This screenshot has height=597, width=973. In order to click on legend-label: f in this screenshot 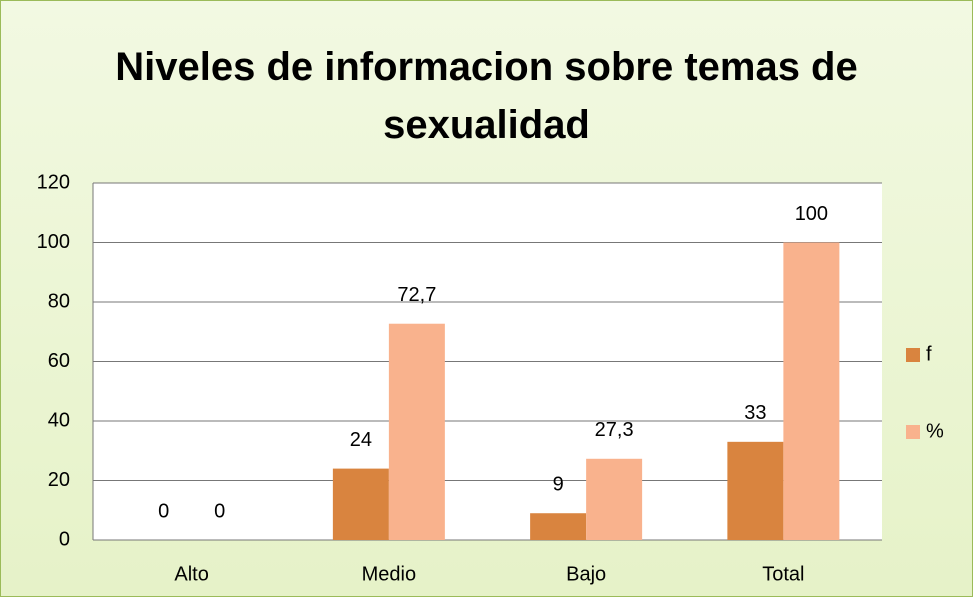, I will do `click(929, 354)`.